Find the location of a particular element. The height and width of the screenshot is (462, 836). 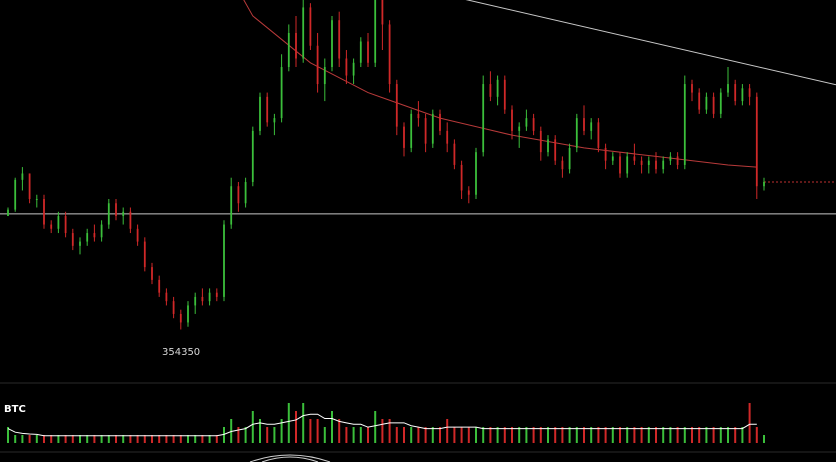

navigator-handle-icon is located at coordinates (290, 458).